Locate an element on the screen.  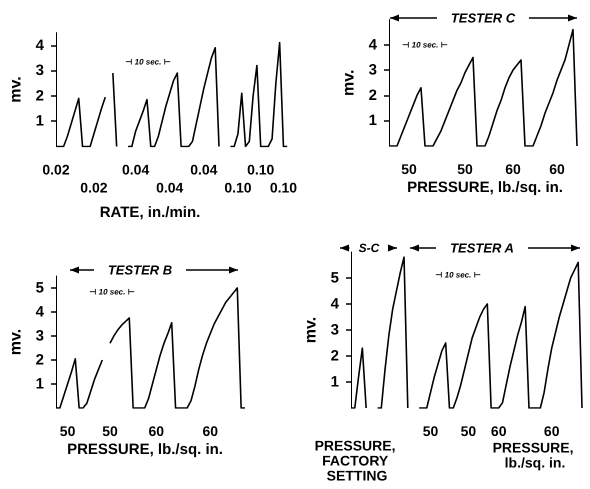
annotation: S-C is located at coordinates (369, 248).